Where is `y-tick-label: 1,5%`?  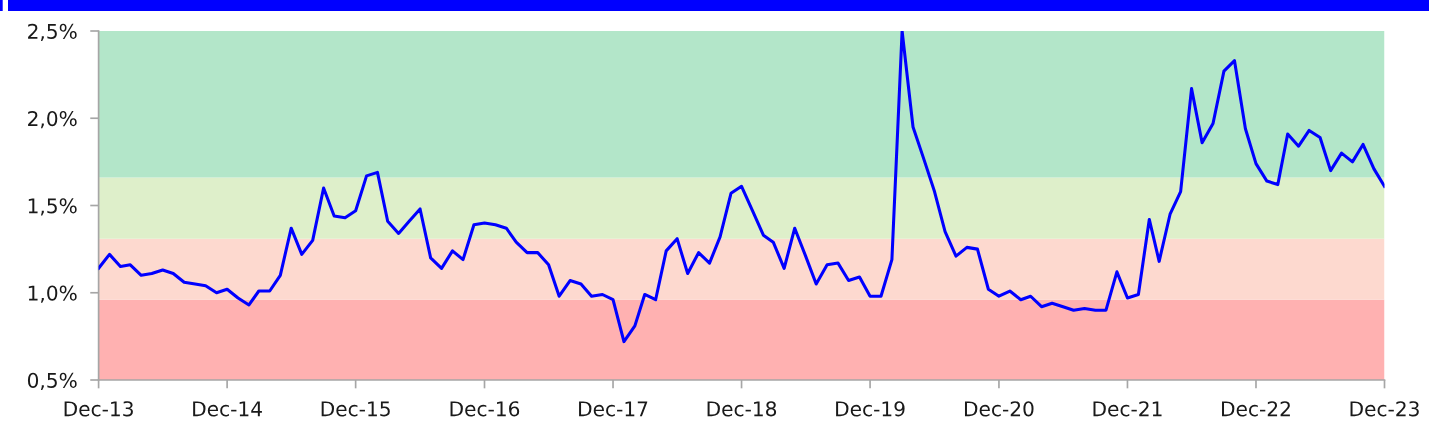
y-tick-label: 1,5% is located at coordinates (52, 207).